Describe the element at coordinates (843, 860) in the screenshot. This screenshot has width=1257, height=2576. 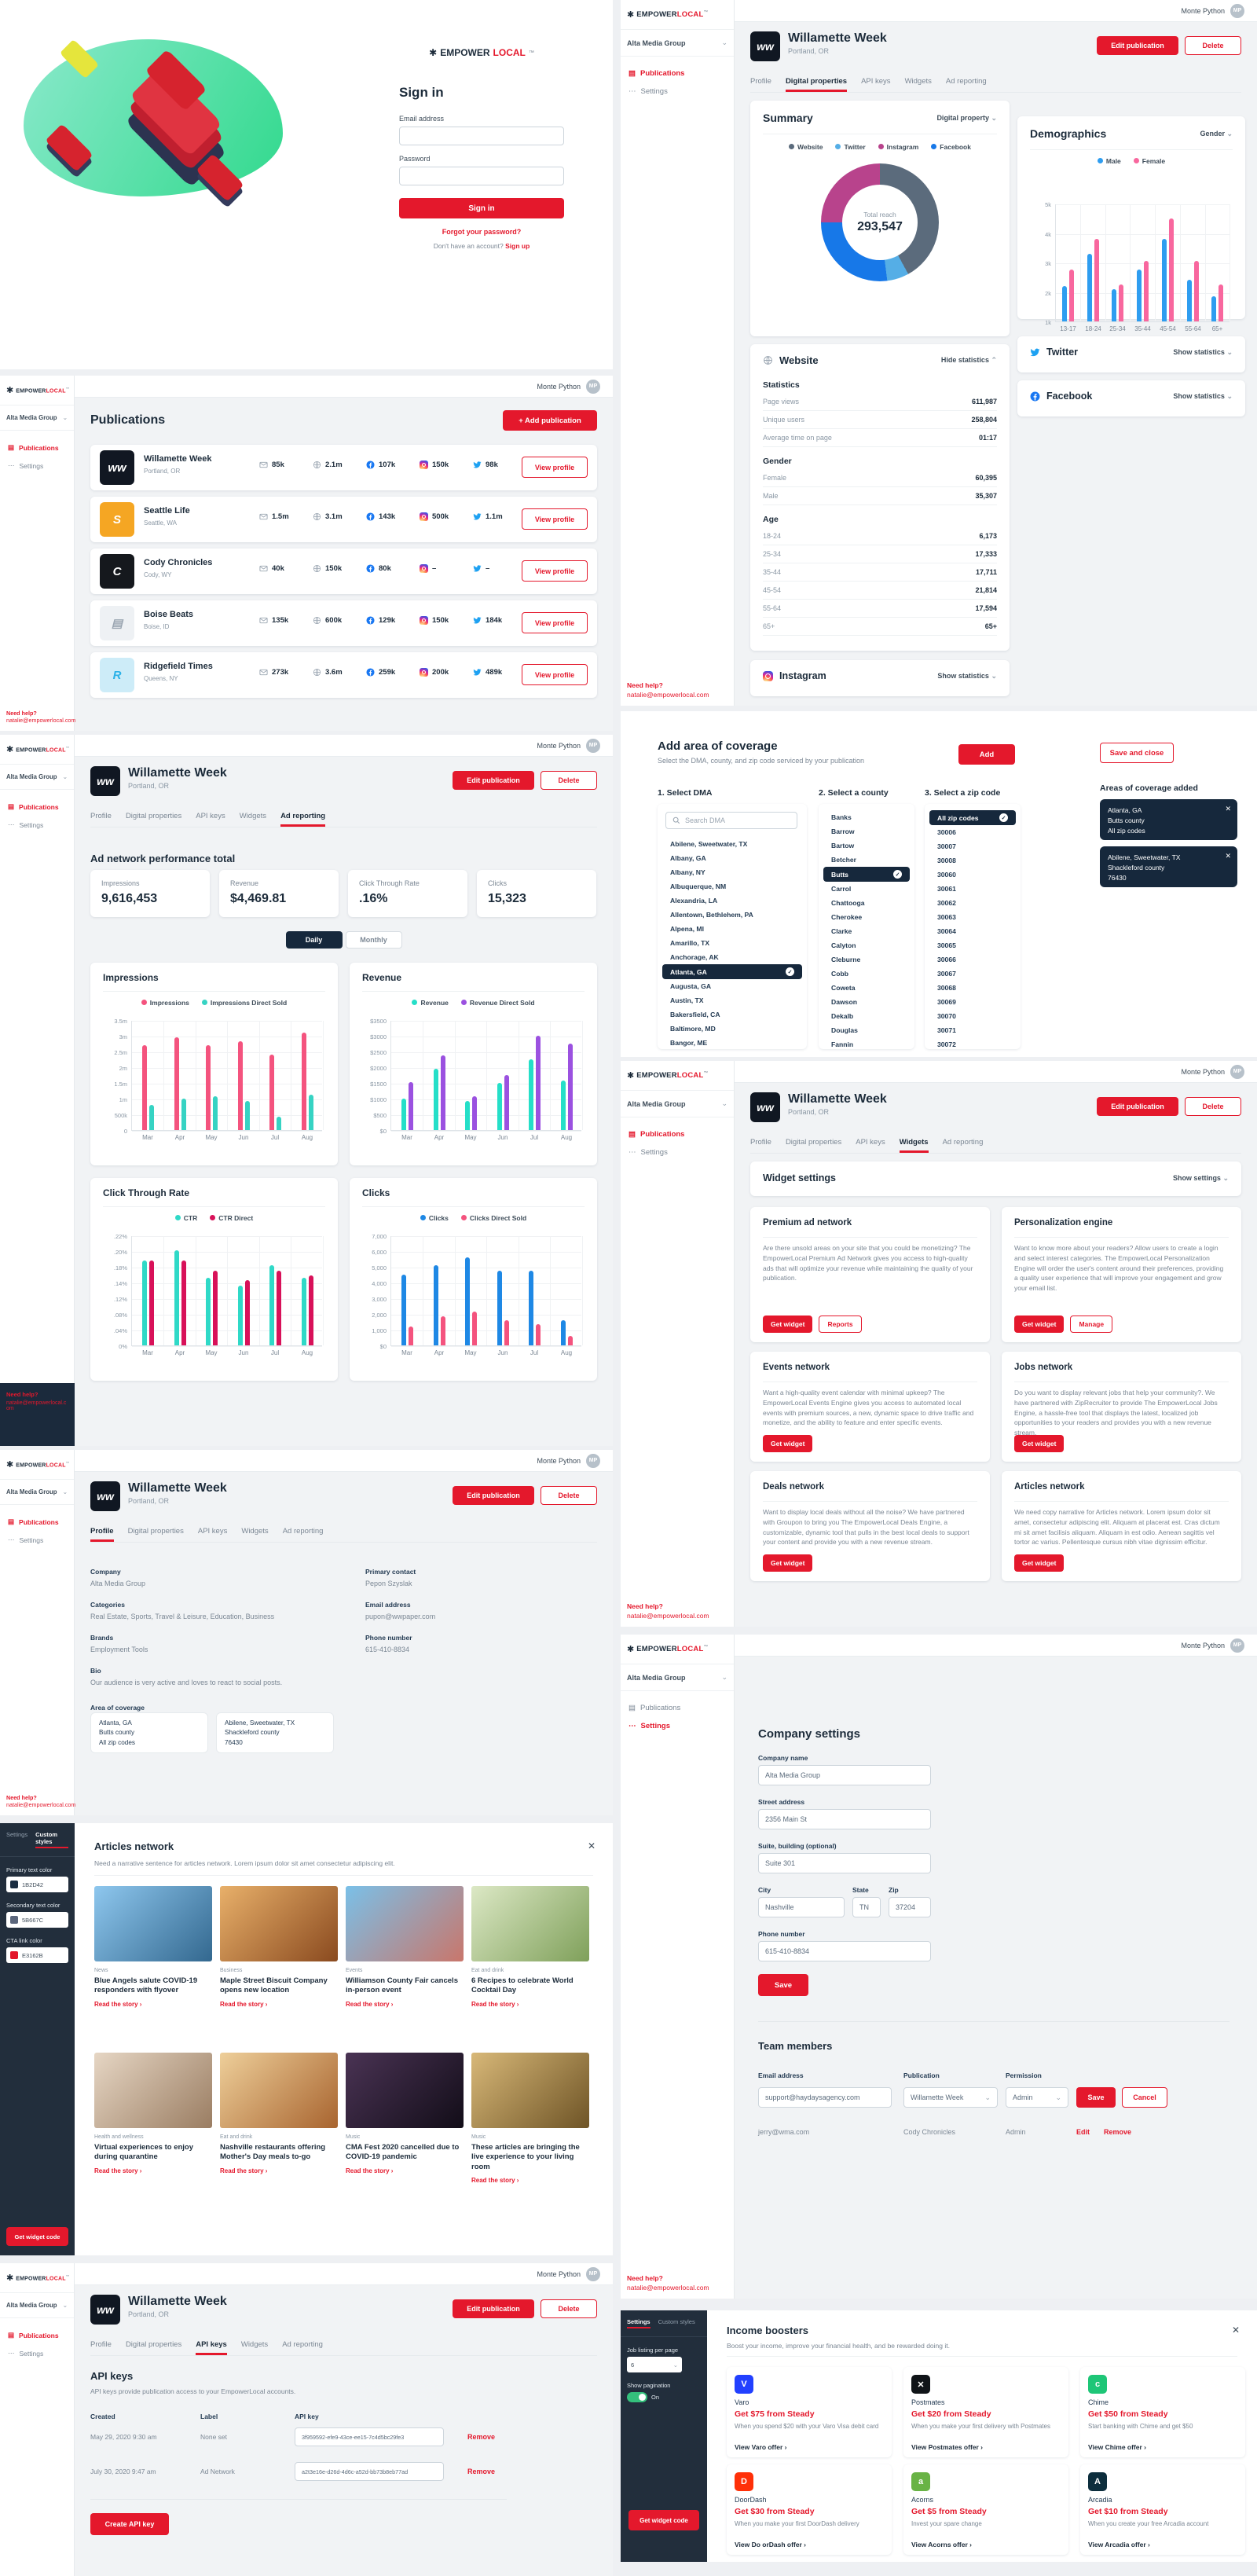
I see `county-option: Betcher` at that location.